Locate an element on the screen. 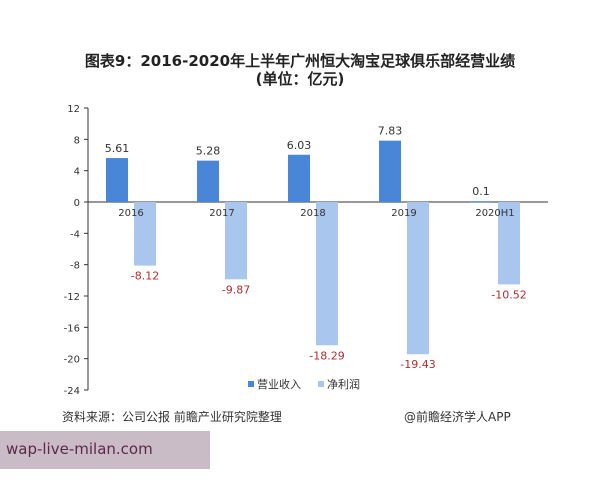 The width and height of the screenshot is (600, 480). chart-subtitle: (单位：亿元) is located at coordinates (300, 79).